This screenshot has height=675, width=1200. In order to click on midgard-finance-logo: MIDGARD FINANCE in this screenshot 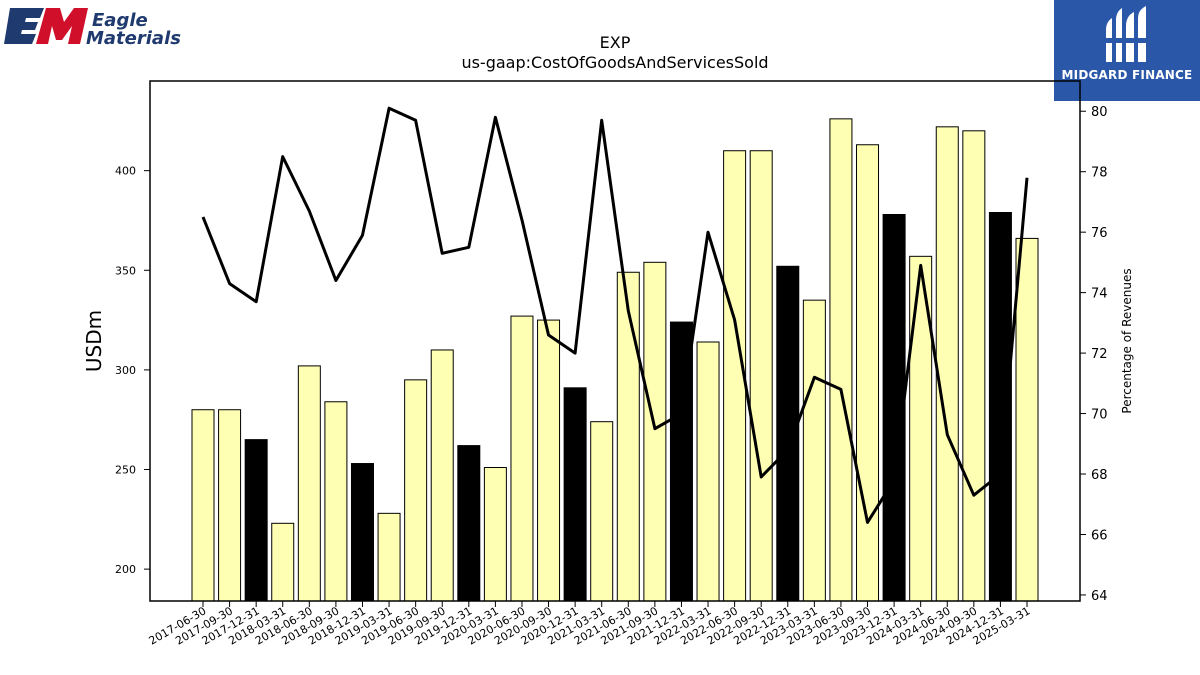, I will do `click(1127, 50)`.